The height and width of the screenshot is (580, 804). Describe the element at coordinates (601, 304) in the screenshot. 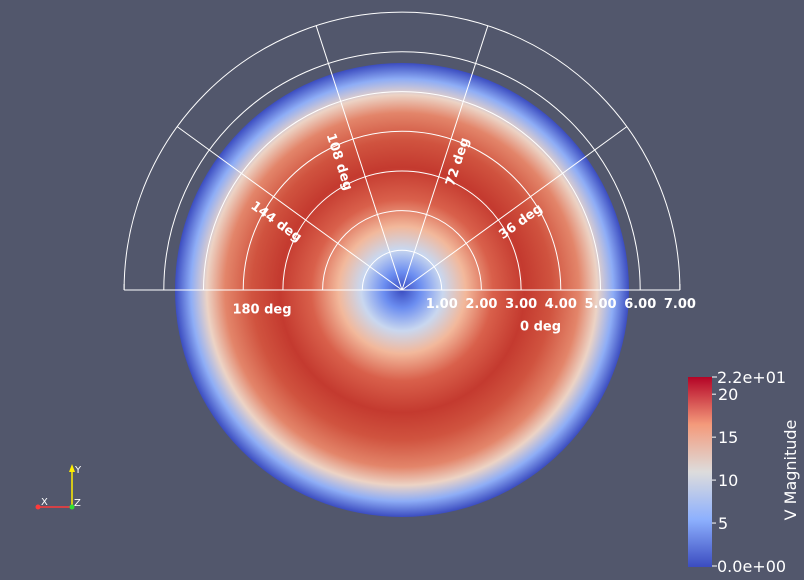

I see `radial-tick-label: 5.00` at that location.